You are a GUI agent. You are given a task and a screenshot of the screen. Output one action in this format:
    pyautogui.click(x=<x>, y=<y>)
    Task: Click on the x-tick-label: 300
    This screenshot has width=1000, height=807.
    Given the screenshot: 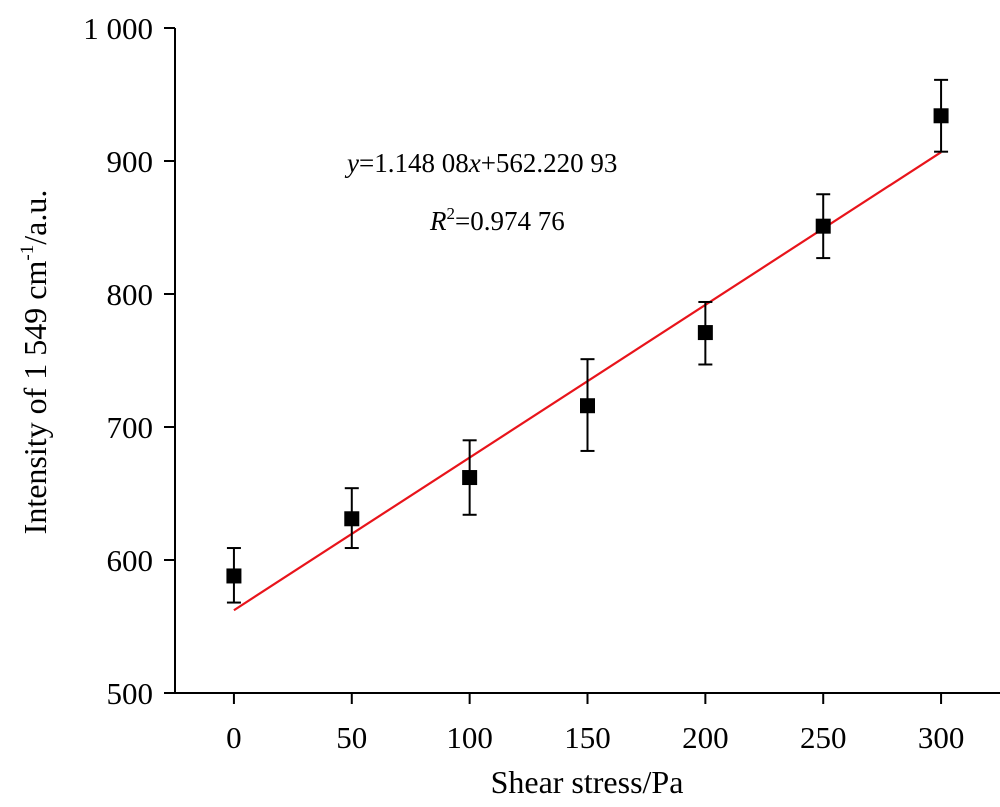 What is the action you would take?
    pyautogui.click(x=941, y=737)
    